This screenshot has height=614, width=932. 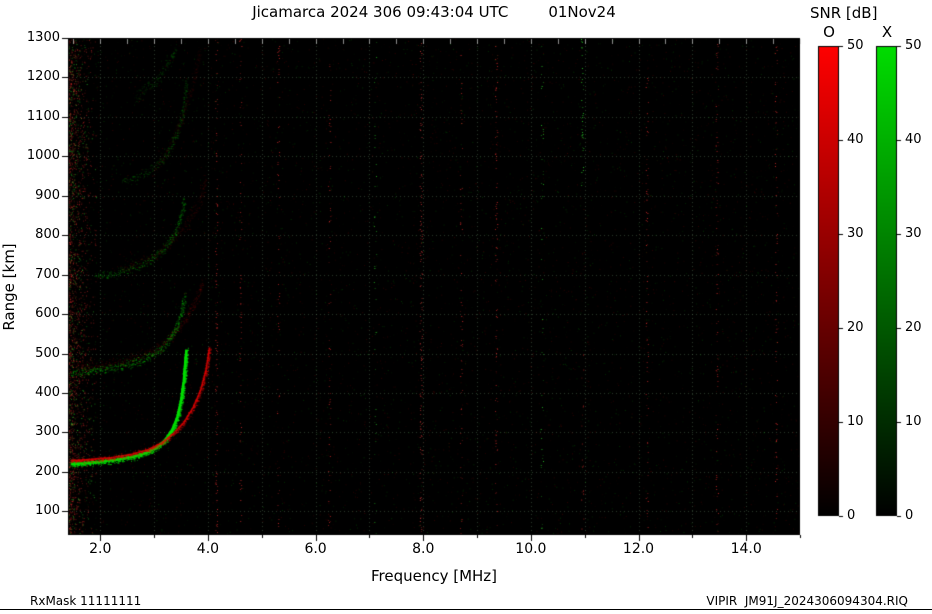 What do you see at coordinates (100, 549) in the screenshot?
I see `x-axis-tick-label: 2.0` at bounding box center [100, 549].